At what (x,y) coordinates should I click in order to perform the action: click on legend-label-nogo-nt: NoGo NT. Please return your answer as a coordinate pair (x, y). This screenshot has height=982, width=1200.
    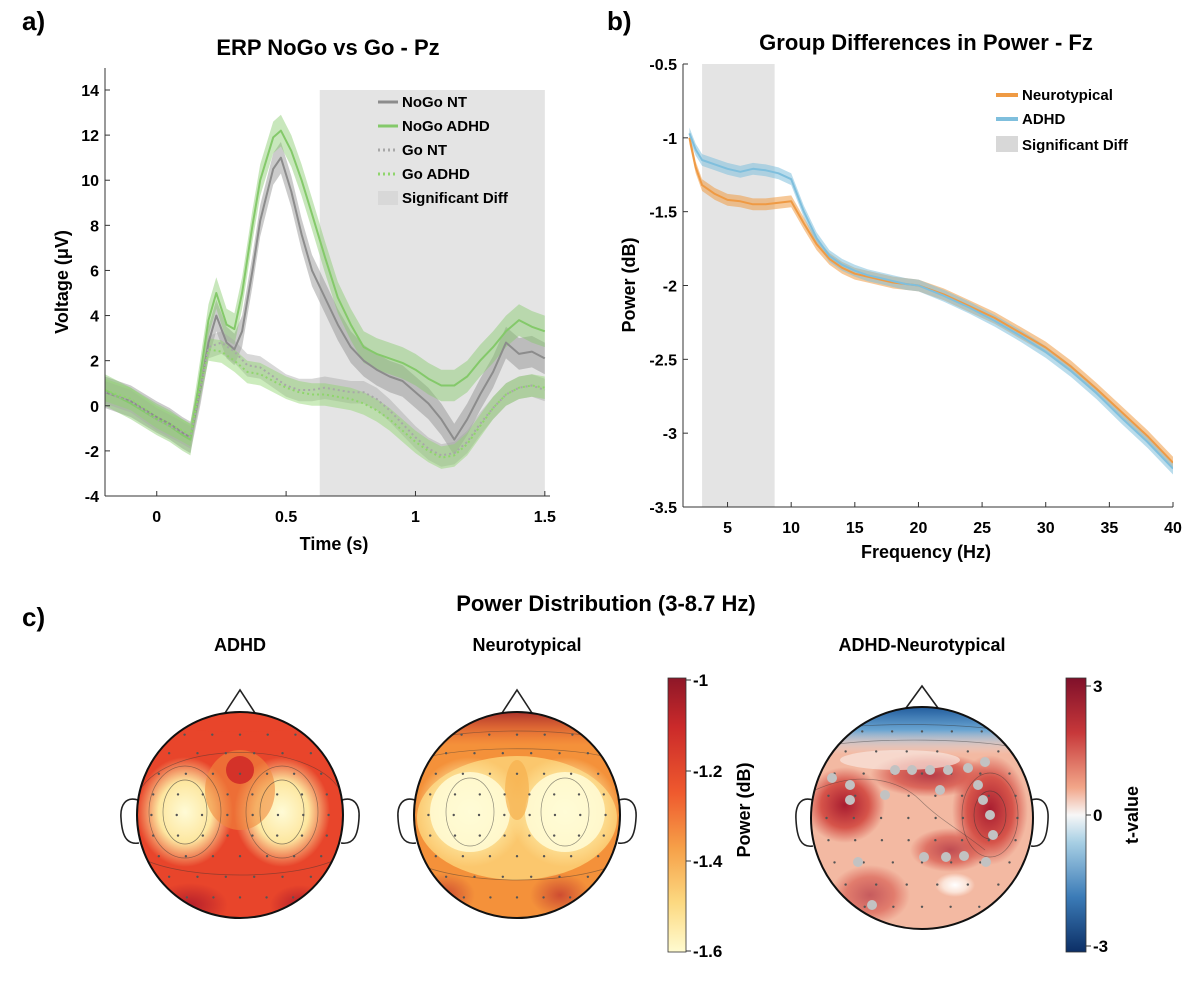
    Looking at the image, I should click on (434, 102).